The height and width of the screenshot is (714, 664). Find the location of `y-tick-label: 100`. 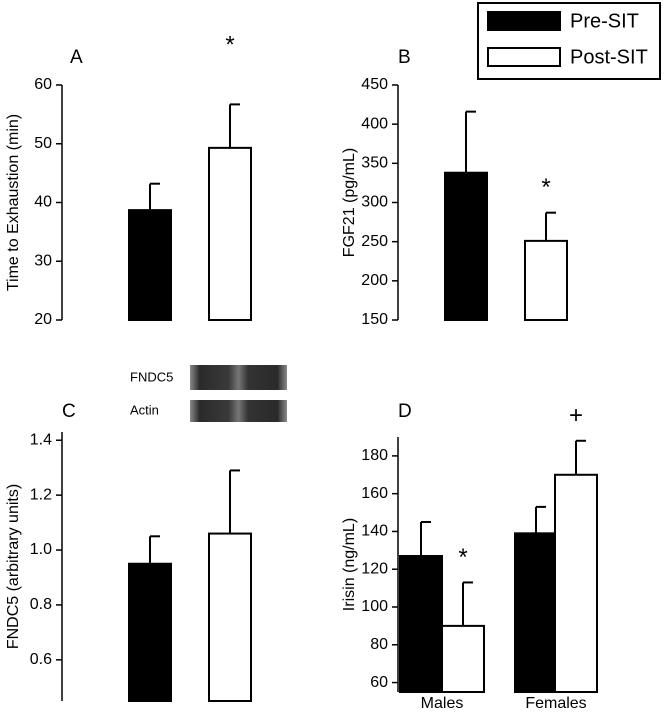

y-tick-label: 100 is located at coordinates (374, 606).